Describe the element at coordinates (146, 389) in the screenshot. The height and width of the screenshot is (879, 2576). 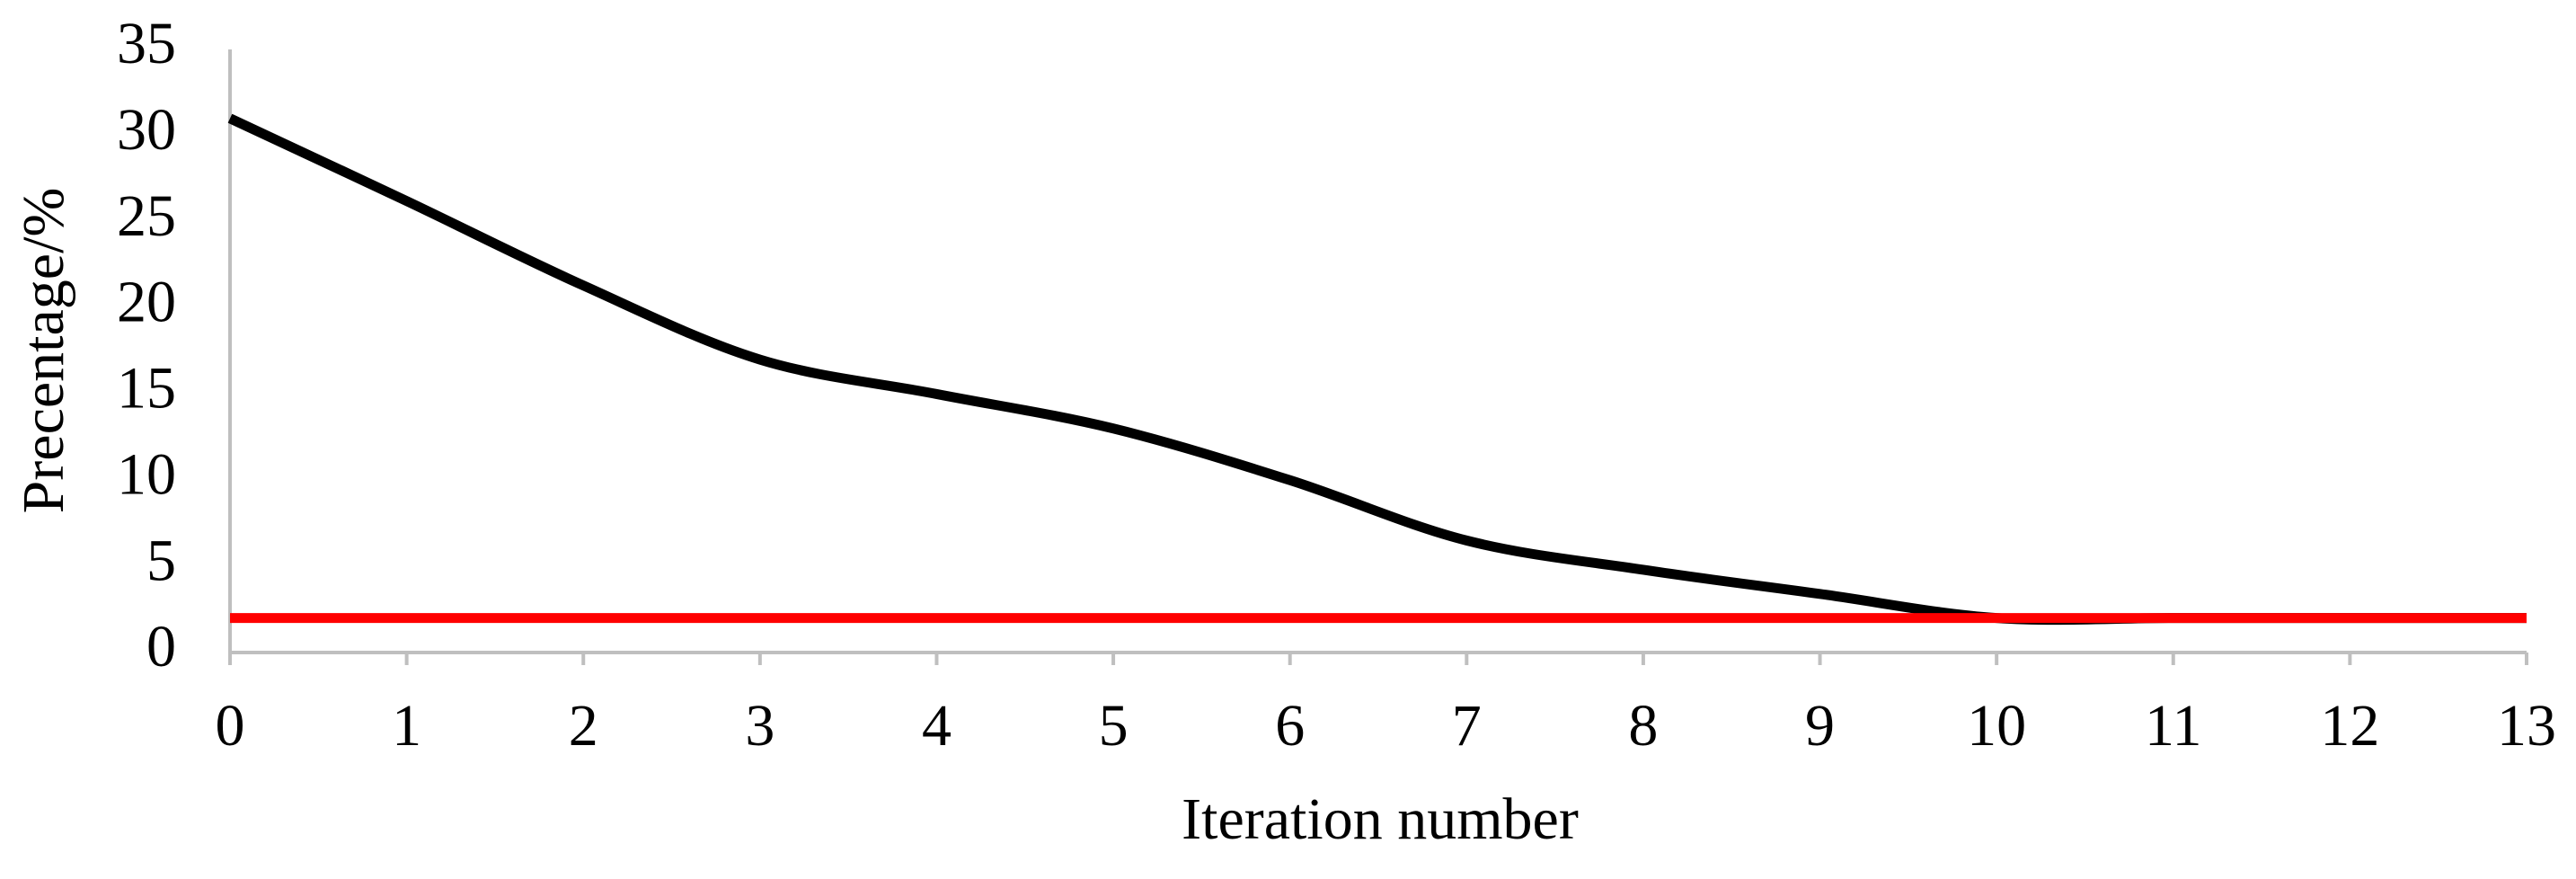
I see `y-tick-label: 15` at that location.